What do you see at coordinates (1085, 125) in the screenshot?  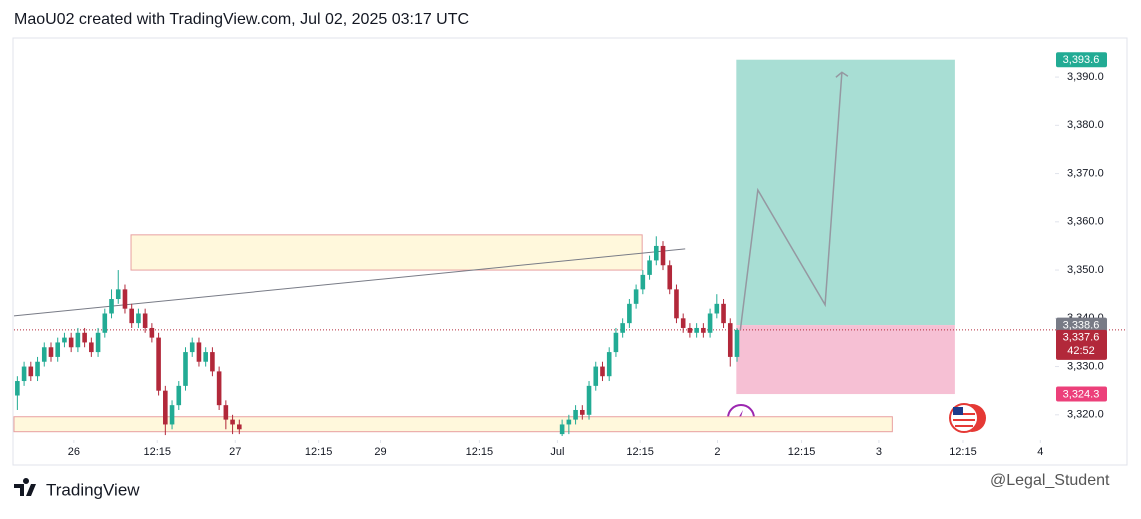 I see `y-tick-label: 3,380.0` at bounding box center [1085, 125].